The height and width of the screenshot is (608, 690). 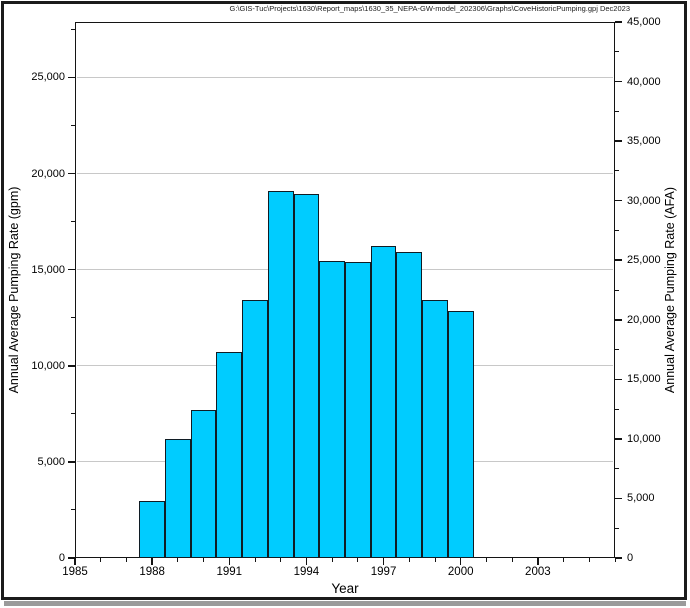 I want to click on x-tick-label: 1985, so click(x=75, y=572).